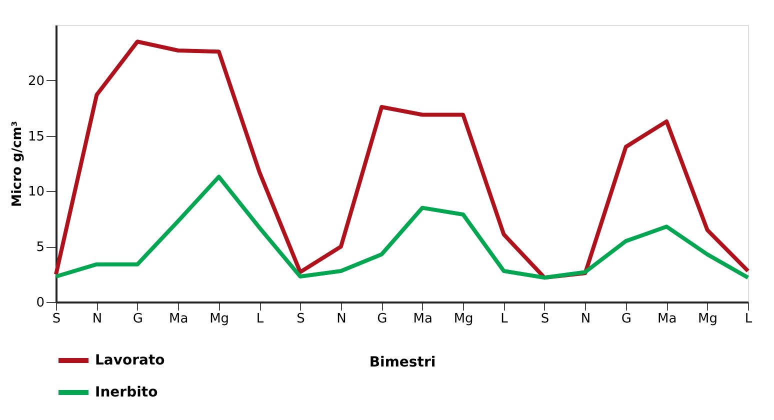  I want to click on y-tick-label: 20, so click(36, 81).